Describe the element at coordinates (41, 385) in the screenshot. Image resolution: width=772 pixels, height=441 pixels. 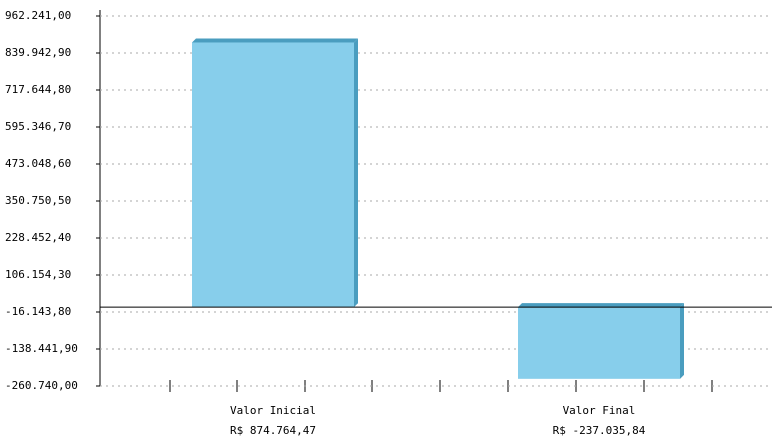
I see `y-tick-label: -260.740,00` at that location.